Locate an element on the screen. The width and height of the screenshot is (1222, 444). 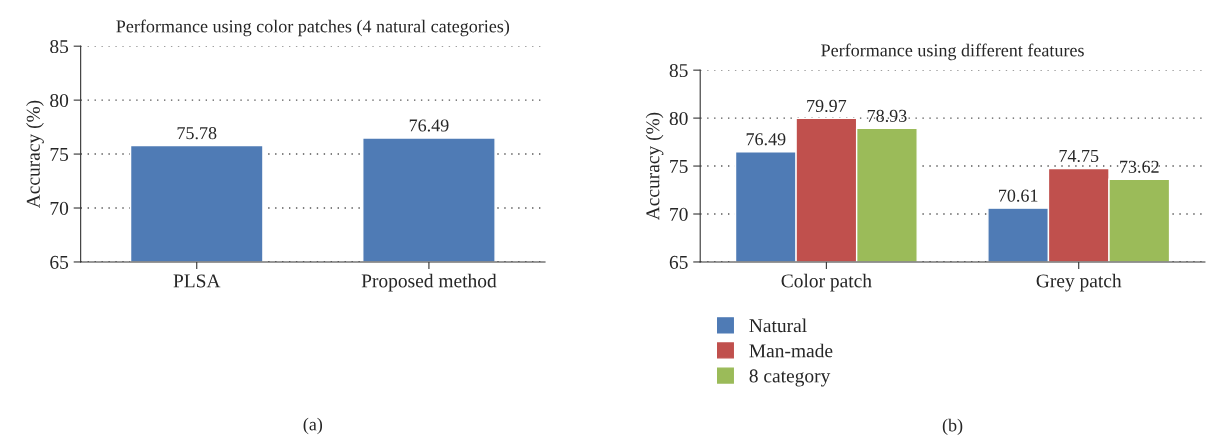
data-label: 73.62 is located at coordinates (1139, 166).